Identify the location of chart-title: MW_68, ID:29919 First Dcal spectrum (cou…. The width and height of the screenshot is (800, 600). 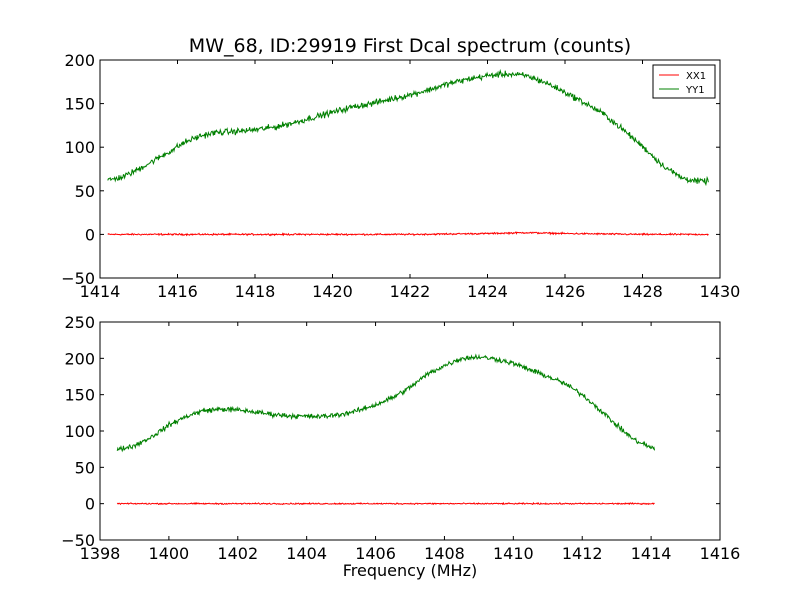
(410, 46).